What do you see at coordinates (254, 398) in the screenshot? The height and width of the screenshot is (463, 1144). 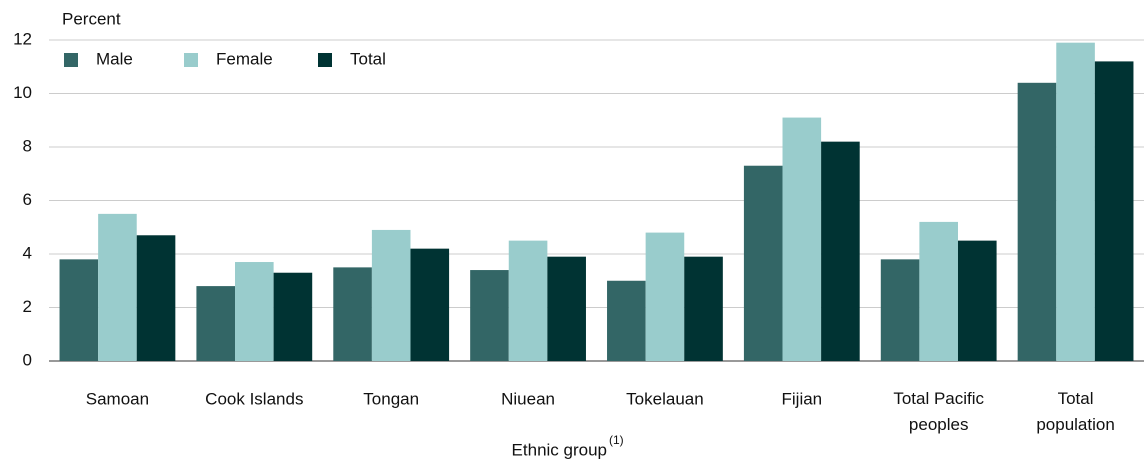 I see `x-tick-label: Cook Islands` at bounding box center [254, 398].